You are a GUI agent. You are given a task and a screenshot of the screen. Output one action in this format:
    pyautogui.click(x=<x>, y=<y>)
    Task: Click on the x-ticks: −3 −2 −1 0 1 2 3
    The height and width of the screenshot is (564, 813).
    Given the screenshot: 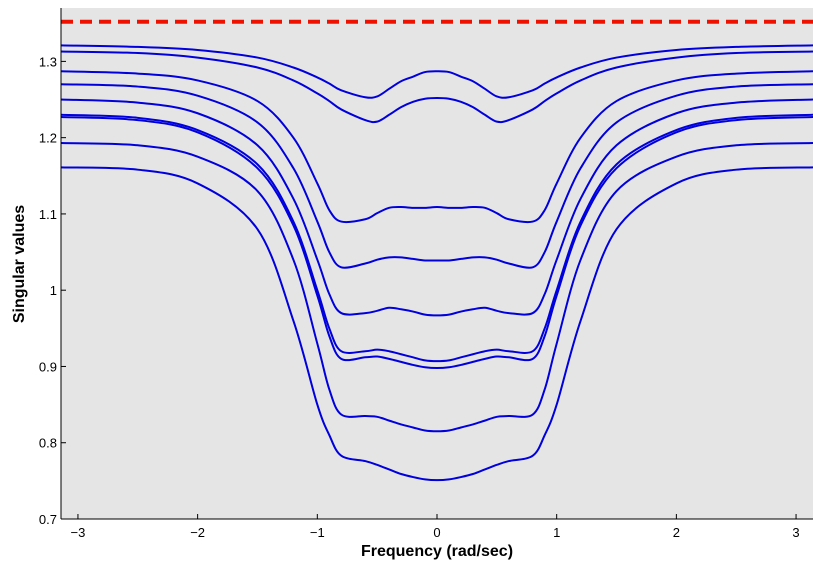 What is the action you would take?
    pyautogui.click(x=435, y=527)
    